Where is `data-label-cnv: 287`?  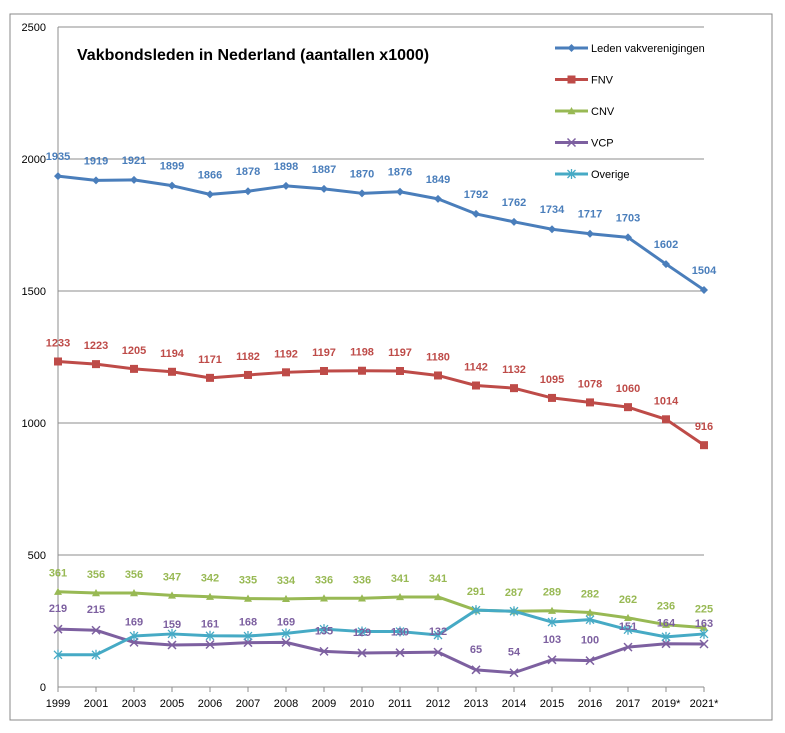
data-label-cnv: 287 is located at coordinates (514, 593).